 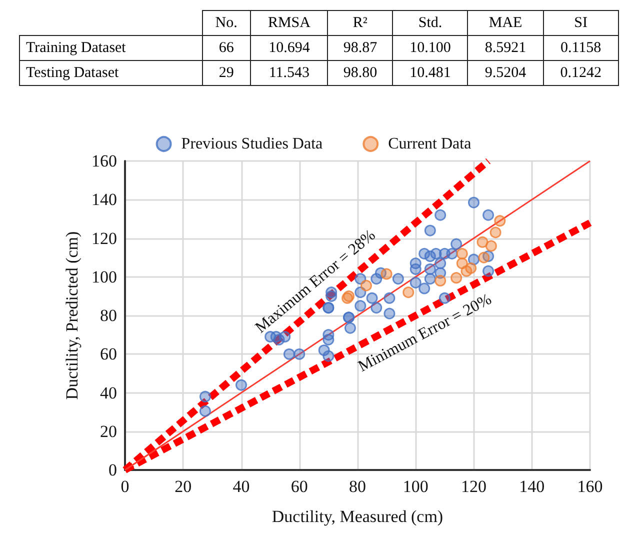 What do you see at coordinates (590, 486) in the screenshot?
I see `x-tick-label: 160` at bounding box center [590, 486].